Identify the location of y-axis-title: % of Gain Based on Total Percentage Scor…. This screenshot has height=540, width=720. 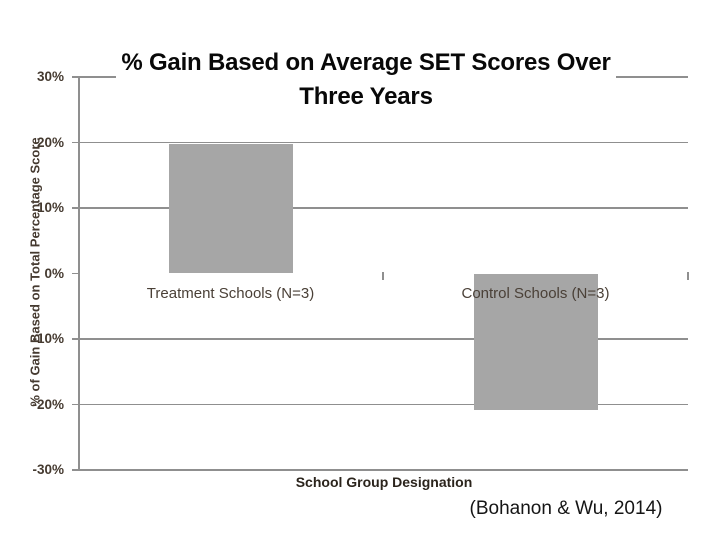
(35, 272).